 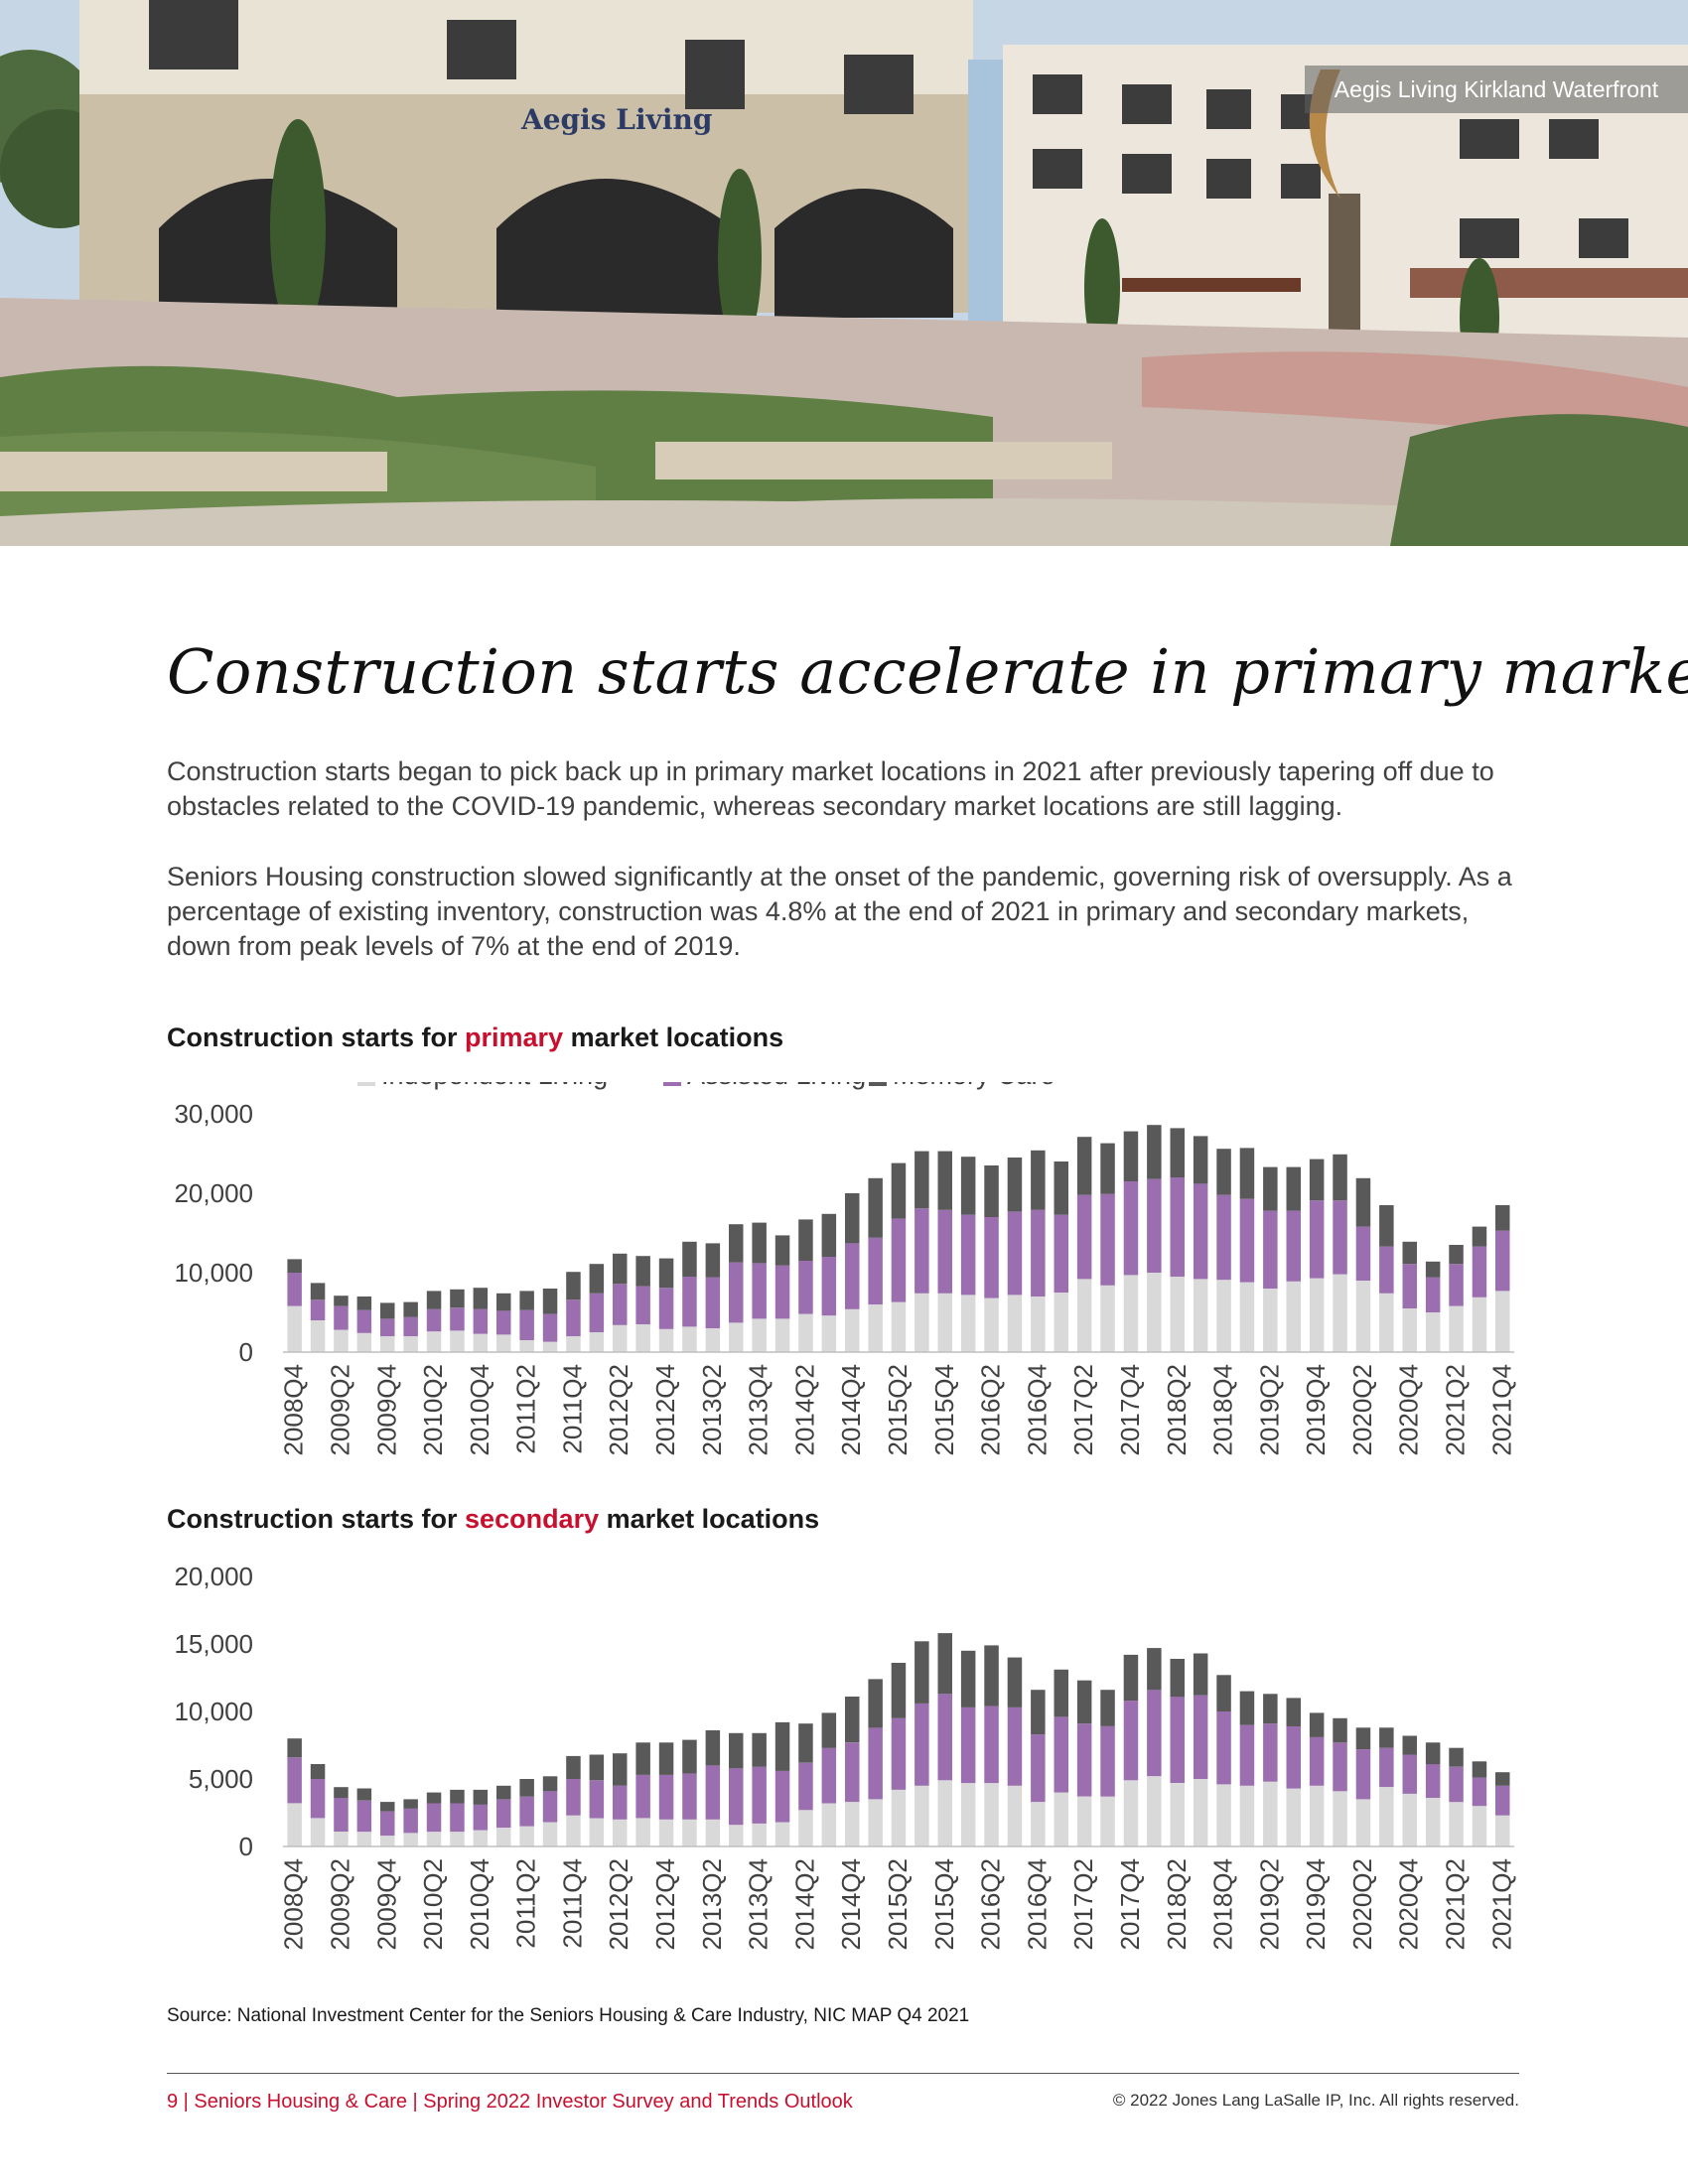 I want to click on primary-xtick-label: 2021Q4, so click(x=1501, y=1410).